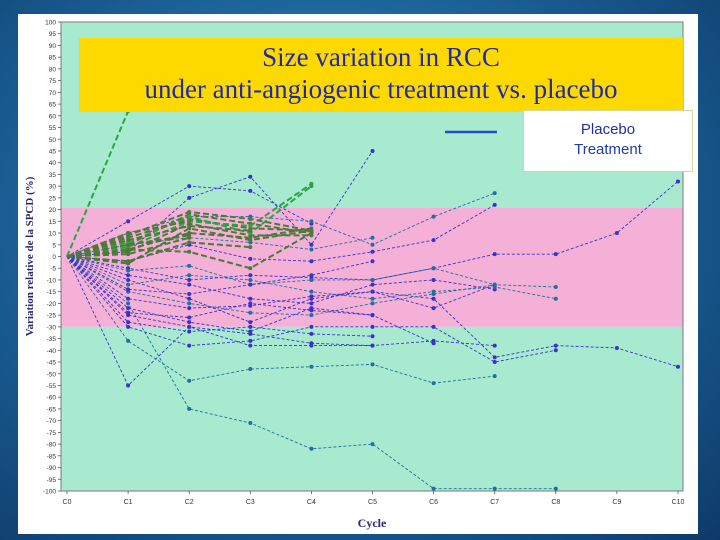 This screenshot has width=720, height=540. I want to click on y-tick-label: 35, so click(53, 175).